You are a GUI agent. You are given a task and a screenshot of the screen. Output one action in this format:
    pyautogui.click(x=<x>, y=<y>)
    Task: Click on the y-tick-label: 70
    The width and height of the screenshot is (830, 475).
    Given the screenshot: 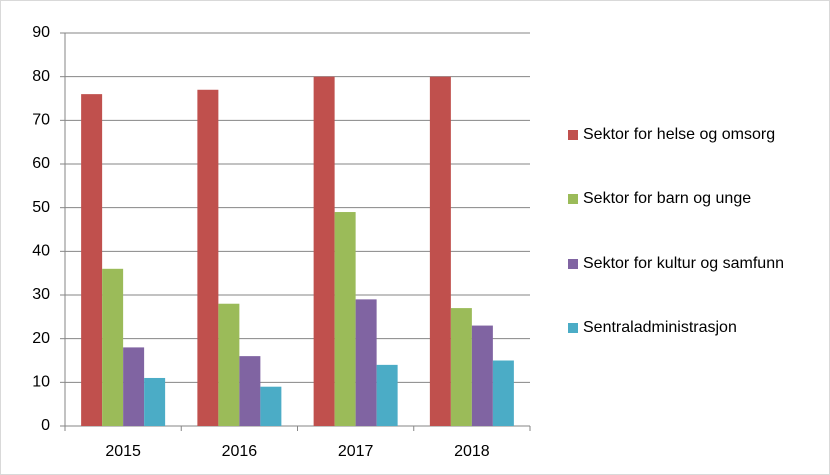 What is the action you would take?
    pyautogui.click(x=41, y=120)
    